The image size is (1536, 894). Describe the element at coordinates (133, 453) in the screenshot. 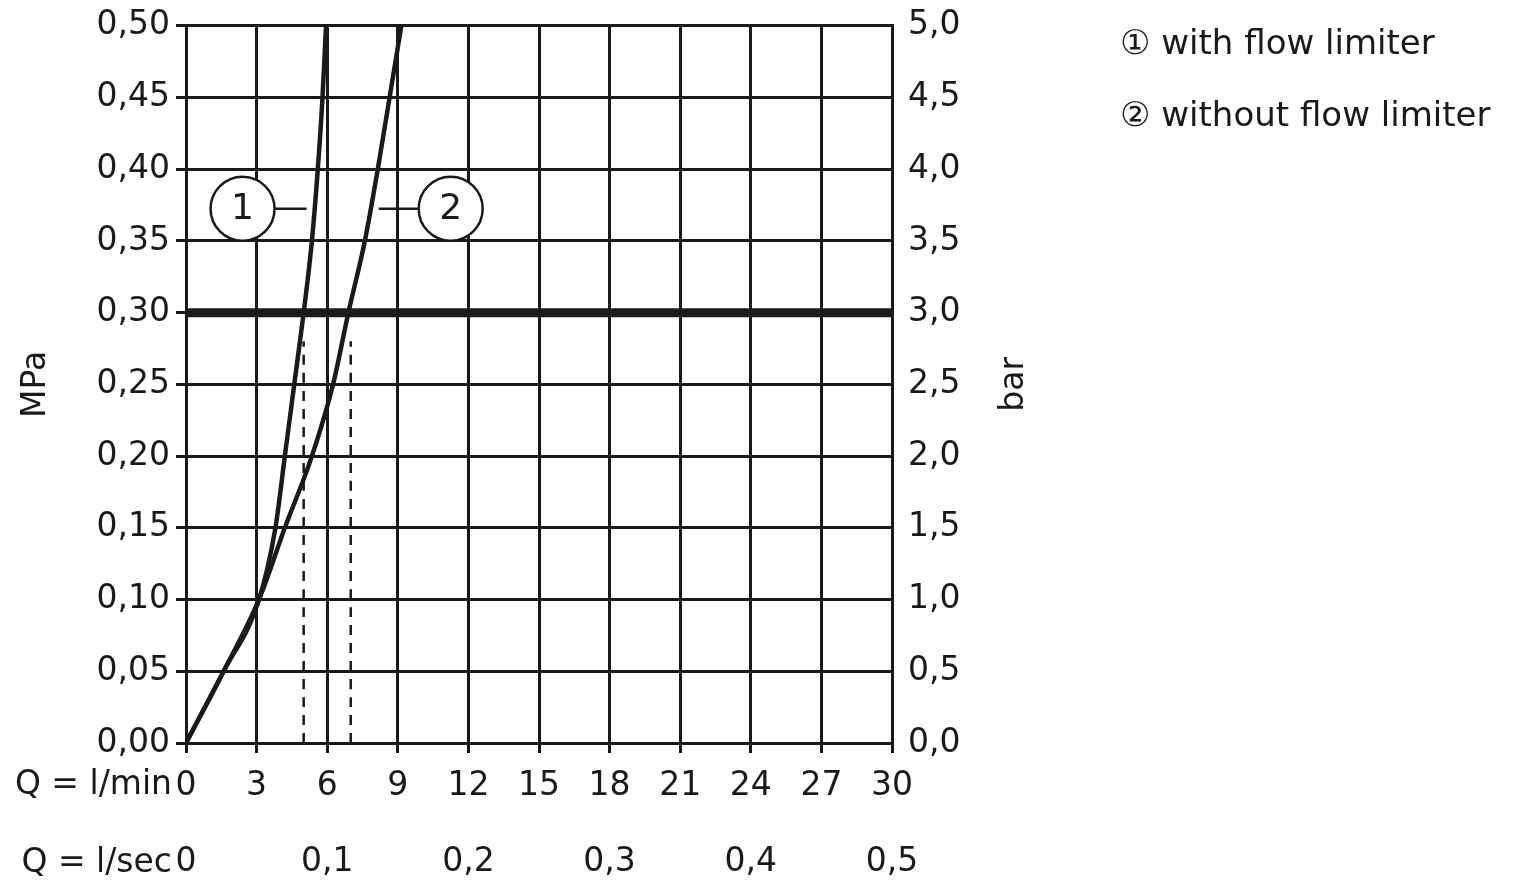

I see `y-tick-label: 0,20` at that location.